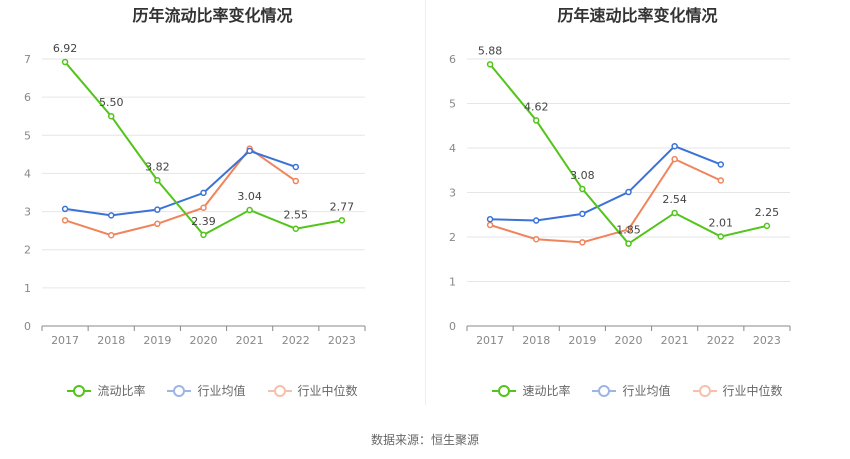 This screenshot has height=459, width=850. What do you see at coordinates (674, 199) in the screenshot?
I see `data-label: 2.54` at bounding box center [674, 199].